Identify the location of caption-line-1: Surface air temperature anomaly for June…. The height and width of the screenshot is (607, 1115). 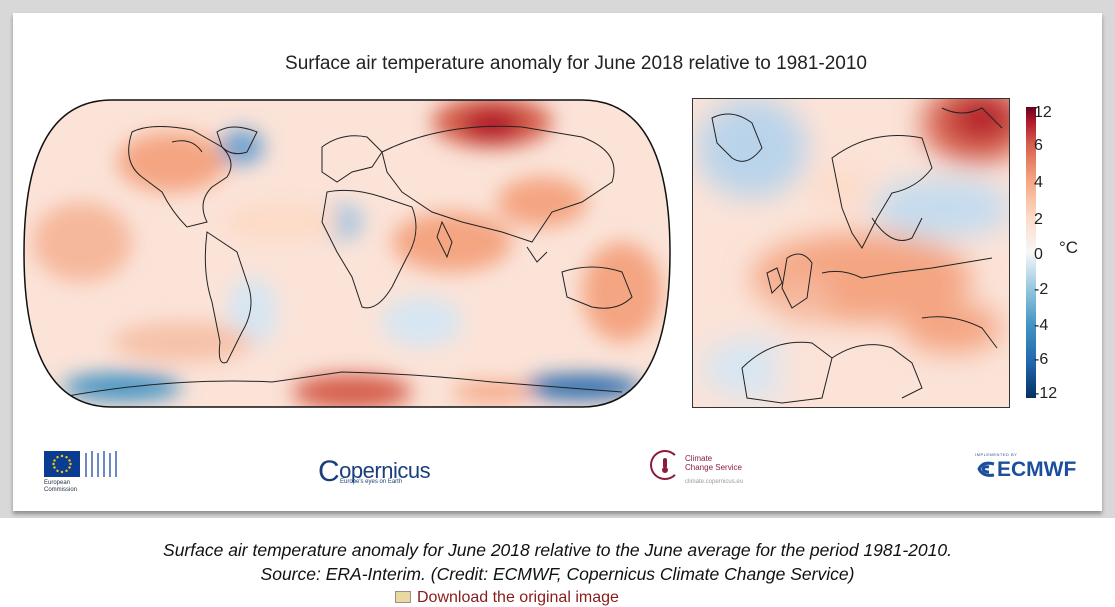
(557, 550).